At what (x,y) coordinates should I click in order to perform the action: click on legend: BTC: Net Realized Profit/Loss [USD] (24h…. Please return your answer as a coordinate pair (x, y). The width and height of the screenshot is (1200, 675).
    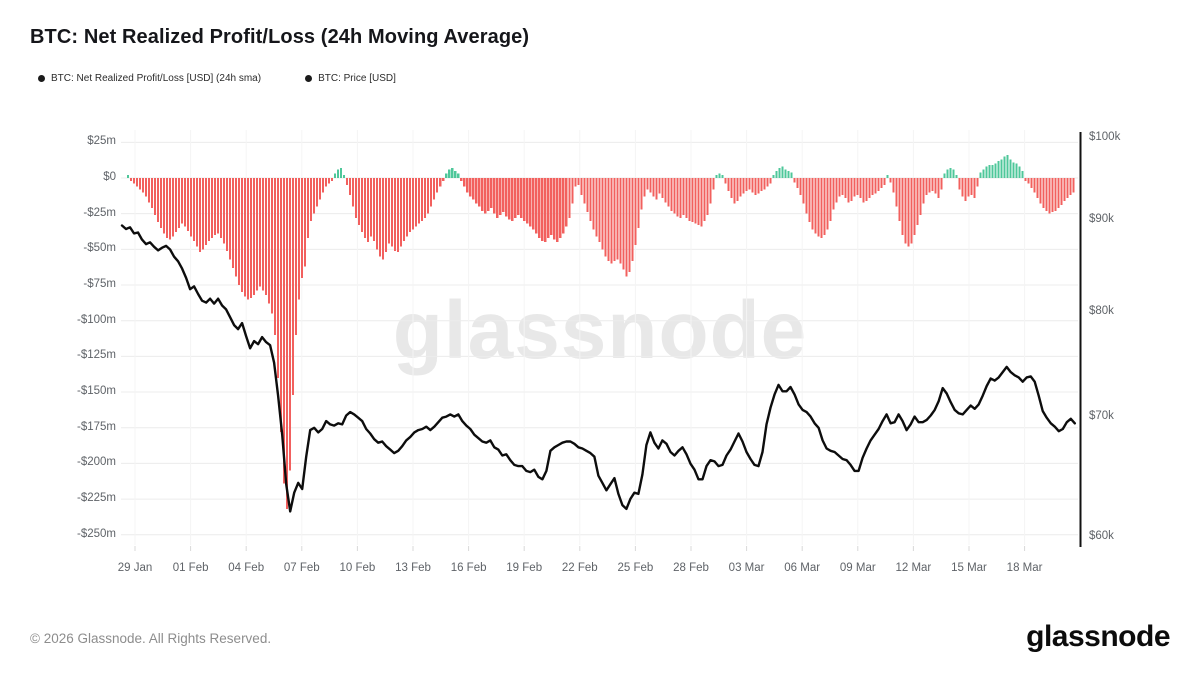
    Looking at the image, I should click on (217, 78).